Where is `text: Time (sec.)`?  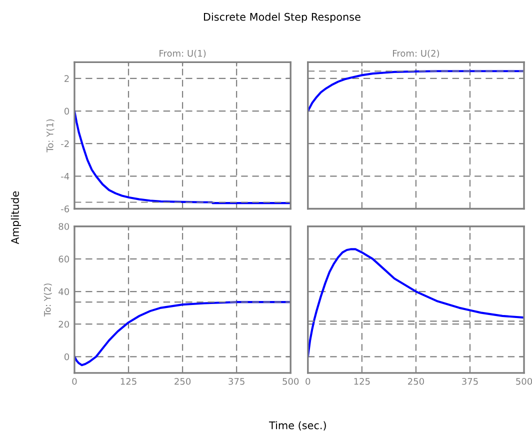
text: Time (sec.) is located at coordinates (297, 425).